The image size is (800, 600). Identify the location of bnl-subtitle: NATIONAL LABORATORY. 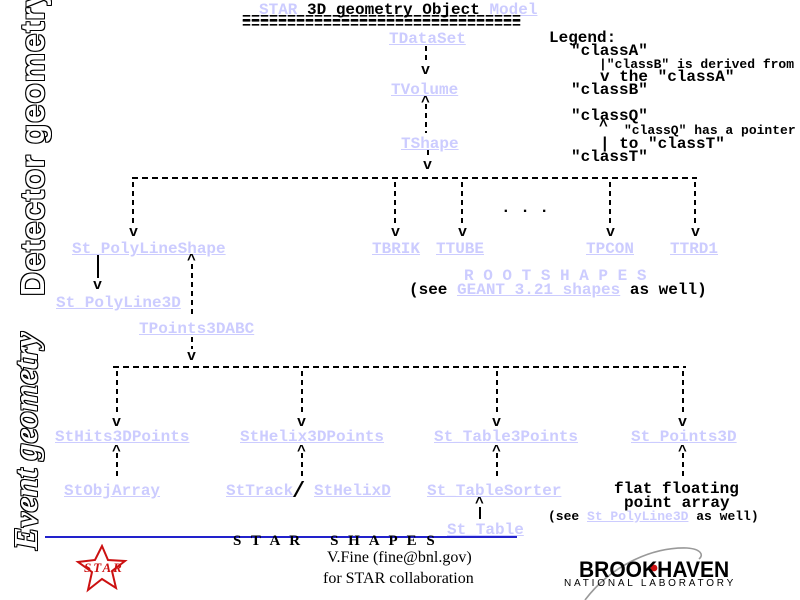
(650, 583).